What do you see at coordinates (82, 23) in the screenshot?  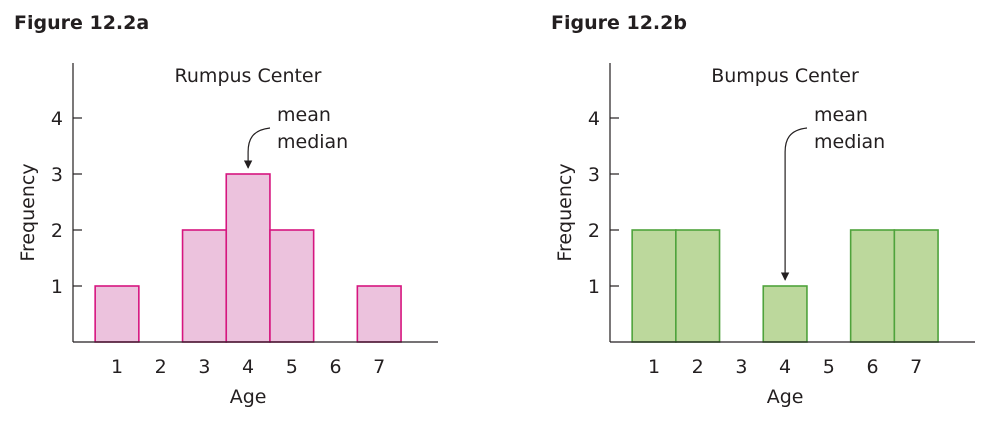 I see `figure-a-label: Figure 12.2a` at bounding box center [82, 23].